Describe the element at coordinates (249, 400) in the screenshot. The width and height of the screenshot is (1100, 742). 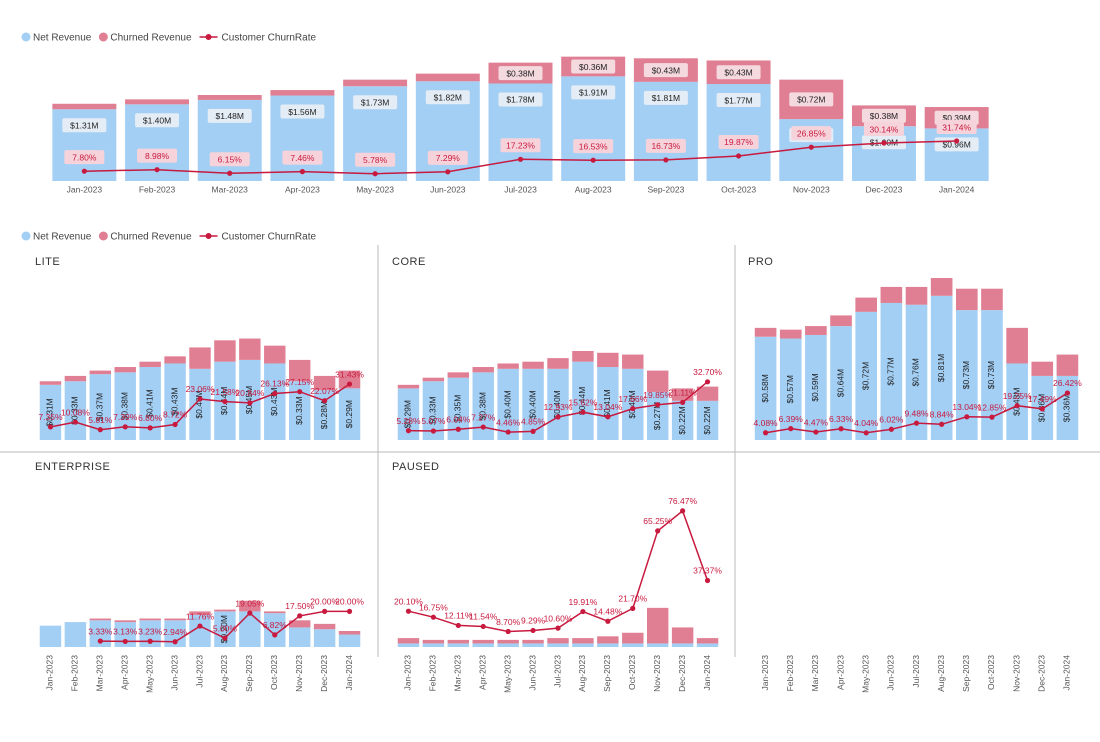
I see `bar-value-label: $0.45M` at that location.